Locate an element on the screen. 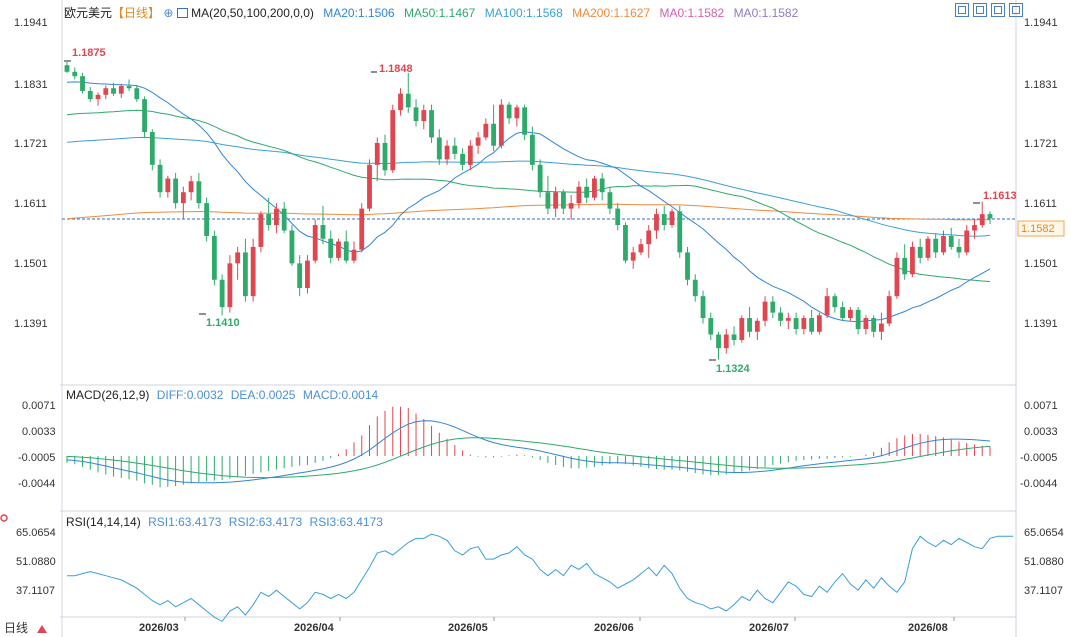 The width and height of the screenshot is (1071, 637). rsi-axis-left: 65.0654 51.0880 37.1107 is located at coordinates (36, 562).